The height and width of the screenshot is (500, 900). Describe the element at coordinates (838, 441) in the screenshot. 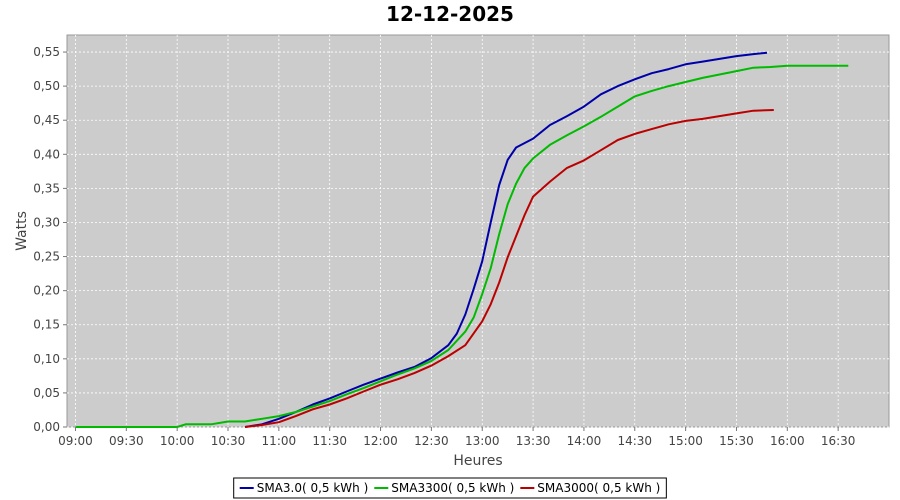

I see `x-tick-label: 16:30` at that location.